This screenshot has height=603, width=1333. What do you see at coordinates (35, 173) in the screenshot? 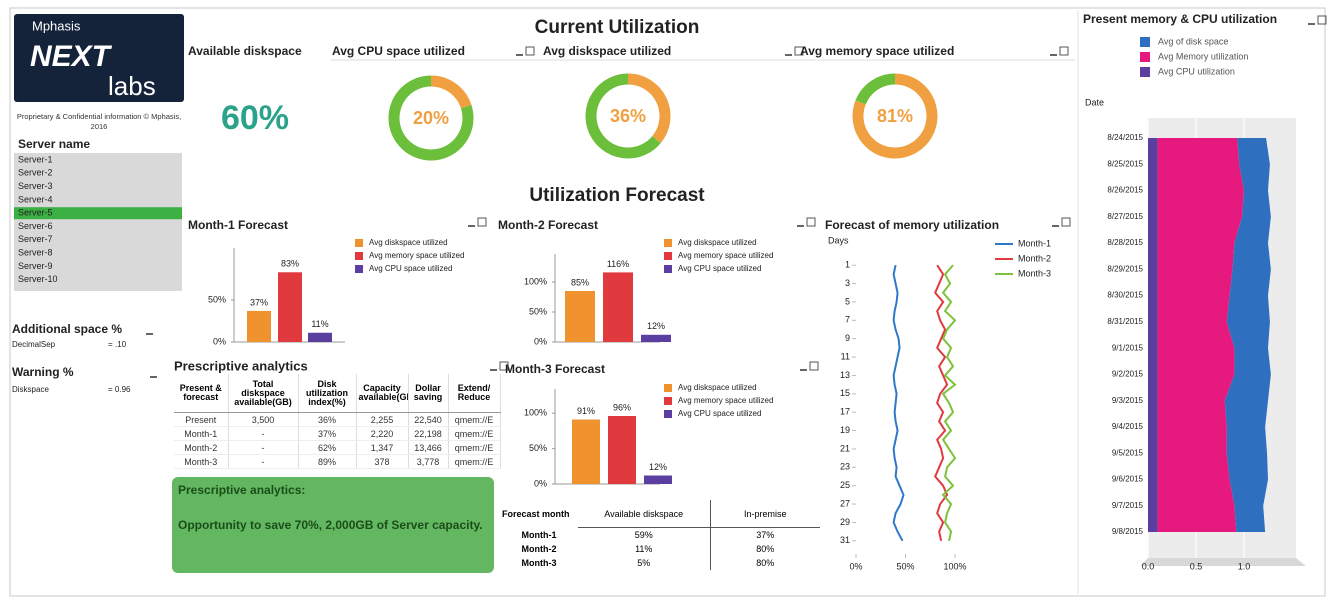
I see `server-item: Server-2` at bounding box center [35, 173].